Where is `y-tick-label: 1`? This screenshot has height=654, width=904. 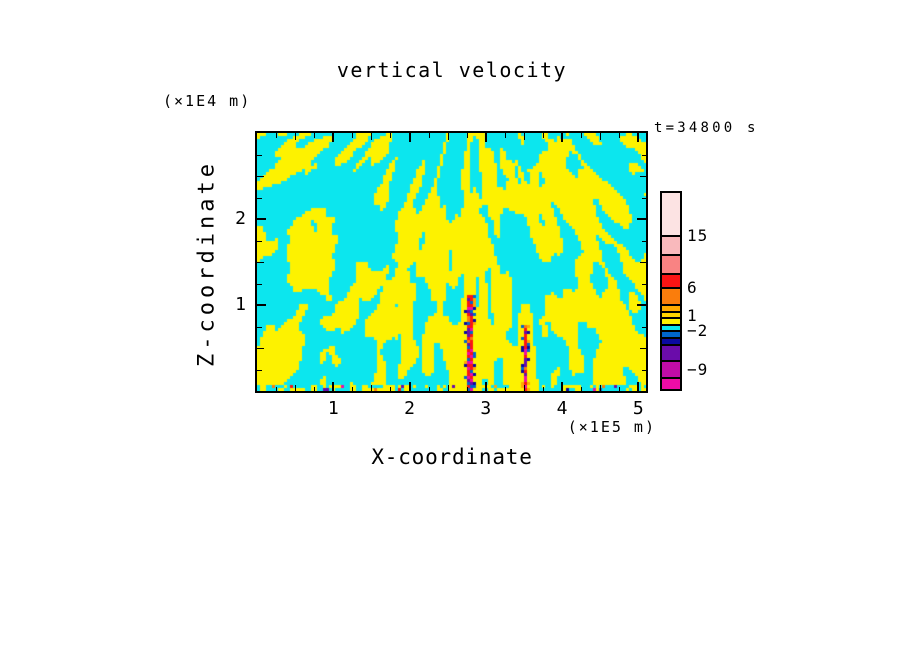
y-tick-label: 1 is located at coordinates (240, 304).